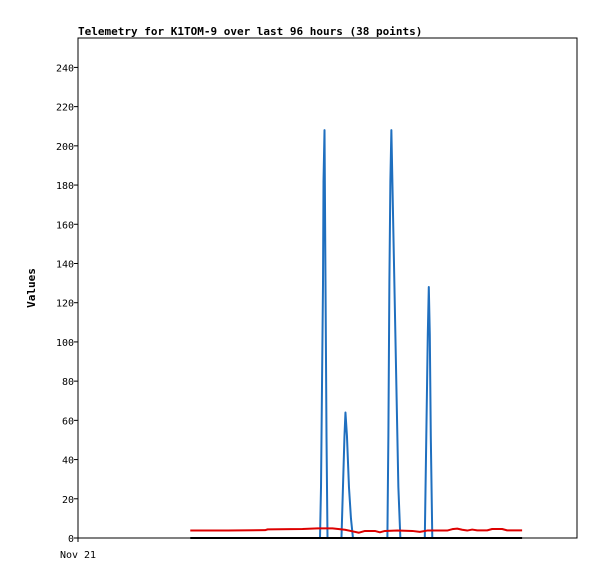 Image resolution: width=597 pixels, height=579 pixels. I want to click on y-axis: 0 20 40 60 80 100 120 140 160 180 200 220 240, so click(67, 304).